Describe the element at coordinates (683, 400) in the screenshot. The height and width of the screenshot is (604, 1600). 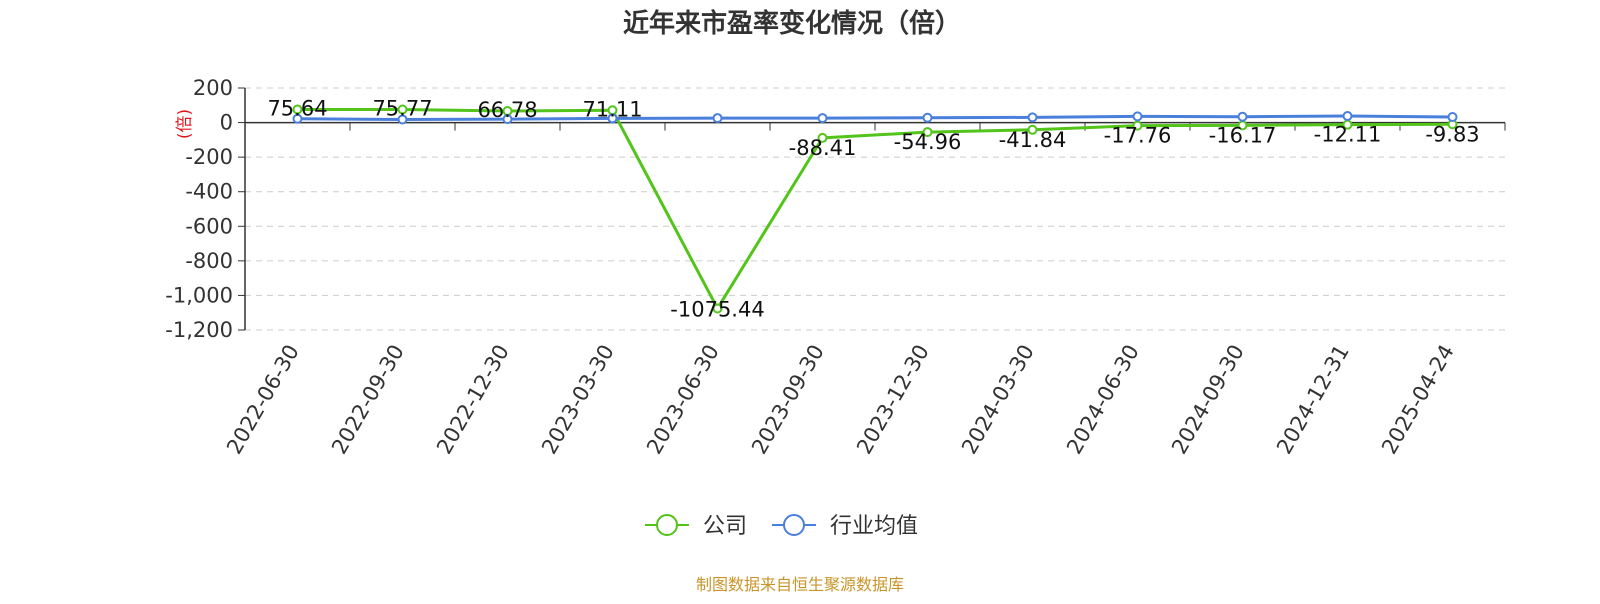
I see `x-tick-label: 2023-06-30` at that location.